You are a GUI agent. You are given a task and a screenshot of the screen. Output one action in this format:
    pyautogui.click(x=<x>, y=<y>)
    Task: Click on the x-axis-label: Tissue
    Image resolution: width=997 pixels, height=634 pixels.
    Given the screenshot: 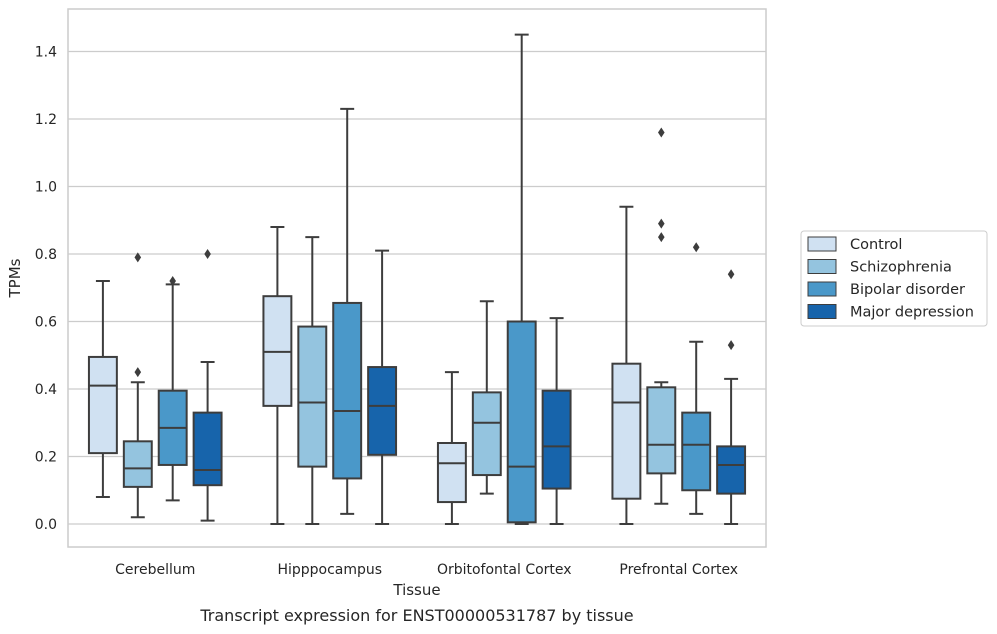 What is the action you would take?
    pyautogui.click(x=416, y=590)
    